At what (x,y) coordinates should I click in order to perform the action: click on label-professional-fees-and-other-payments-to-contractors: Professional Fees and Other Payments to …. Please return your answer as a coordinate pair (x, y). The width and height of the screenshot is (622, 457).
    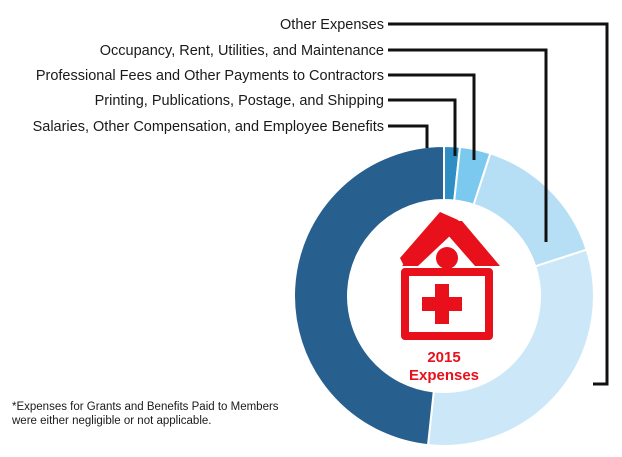
    Looking at the image, I should click on (210, 76).